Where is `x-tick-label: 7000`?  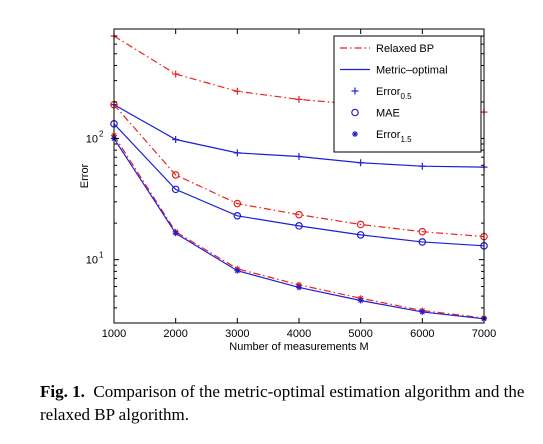
x-tick-label: 7000 is located at coordinates (484, 334).